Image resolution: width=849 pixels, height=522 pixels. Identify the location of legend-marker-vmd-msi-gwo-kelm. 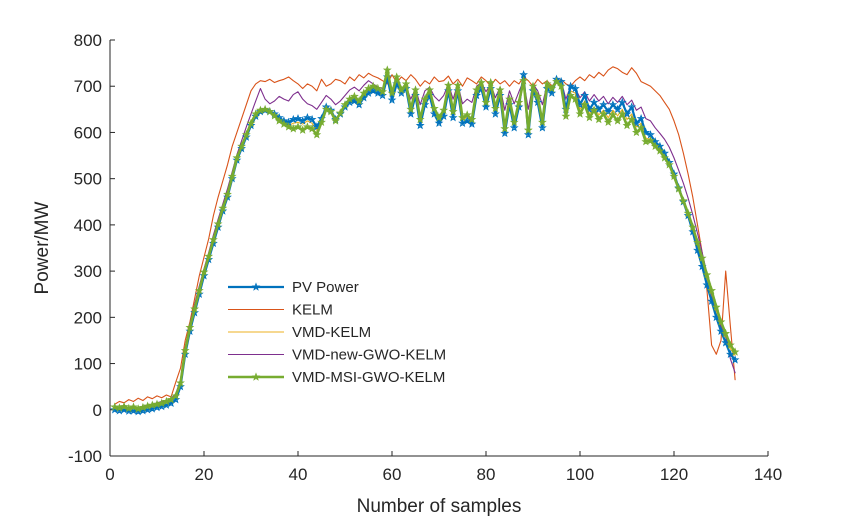
(256, 376).